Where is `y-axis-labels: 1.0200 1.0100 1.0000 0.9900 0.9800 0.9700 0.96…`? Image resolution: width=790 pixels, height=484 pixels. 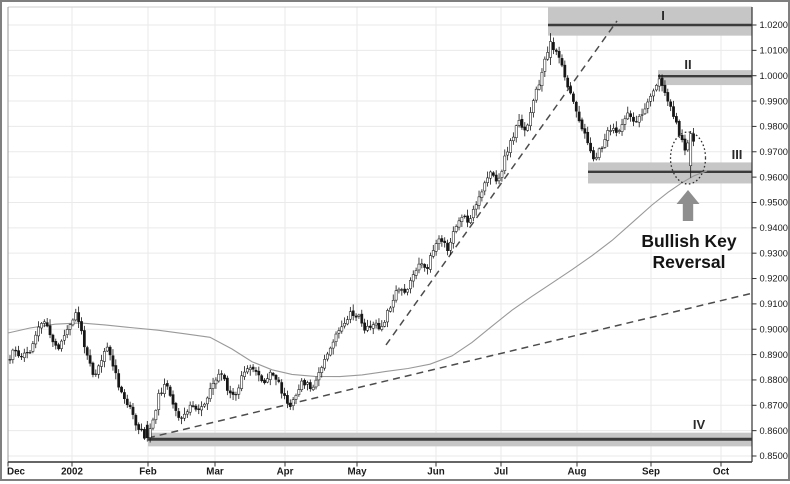
y-axis-labels: 1.0200 1.0100 1.0000 0.9900 0.9800 0.9700 0.96… is located at coordinates (770, 240).